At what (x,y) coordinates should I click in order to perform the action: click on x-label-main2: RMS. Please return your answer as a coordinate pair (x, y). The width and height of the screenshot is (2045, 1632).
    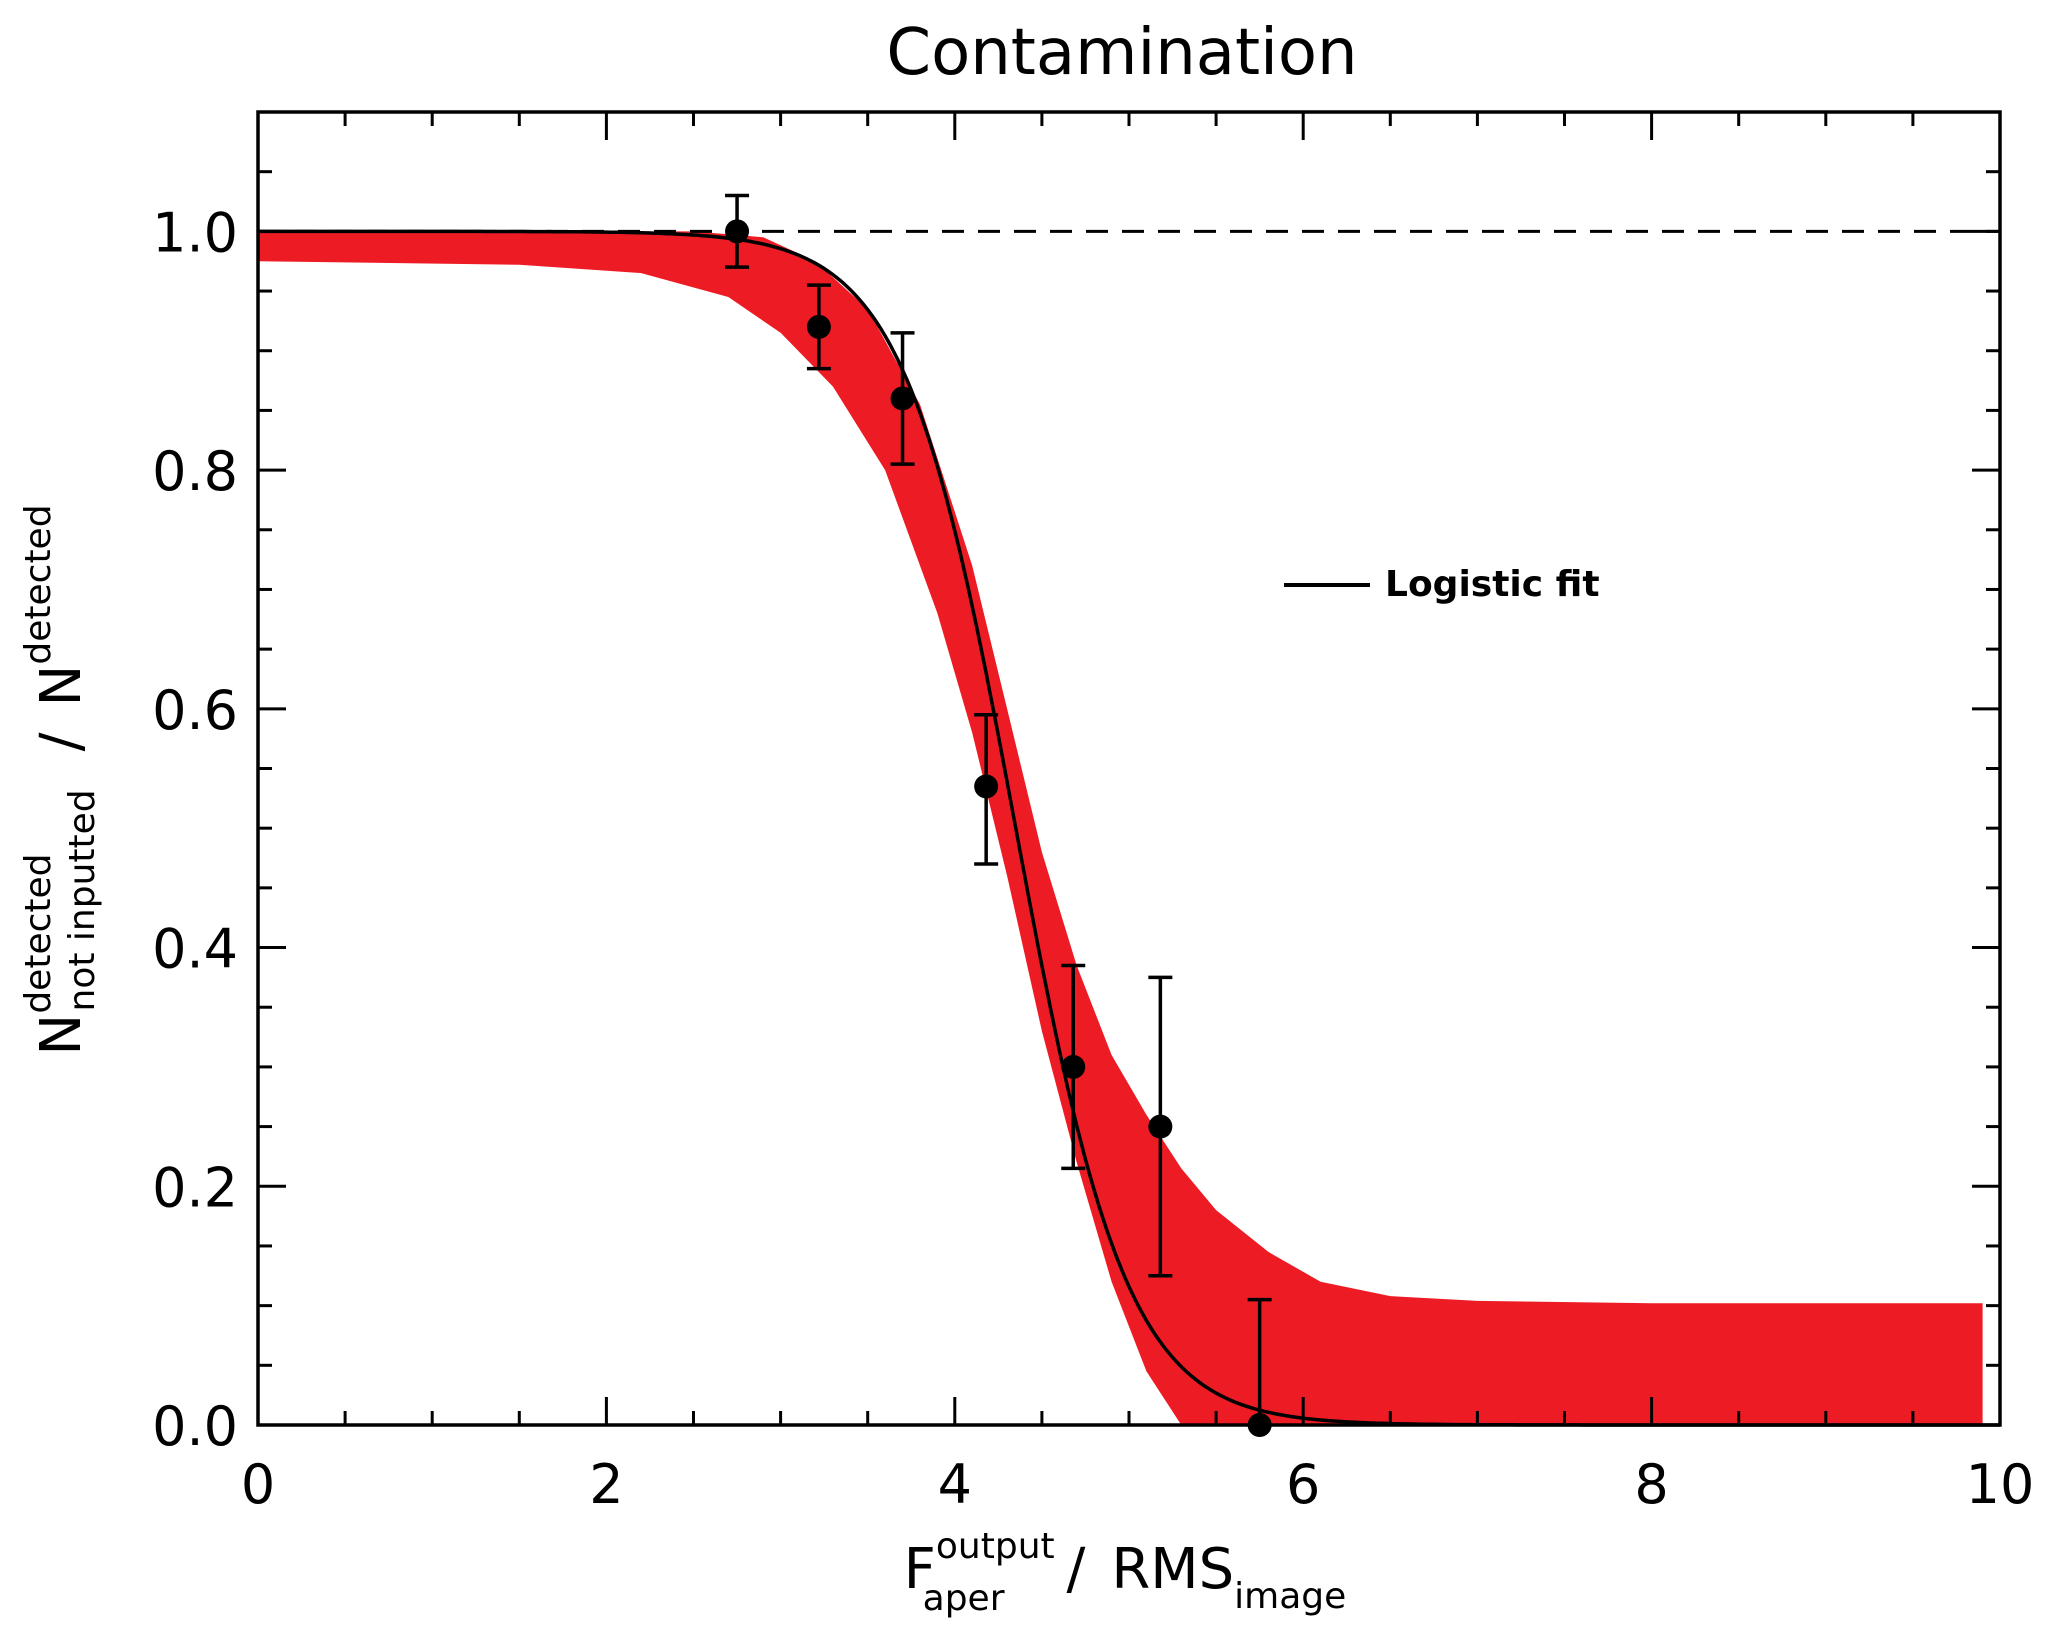
    Looking at the image, I should click on (1172, 1569).